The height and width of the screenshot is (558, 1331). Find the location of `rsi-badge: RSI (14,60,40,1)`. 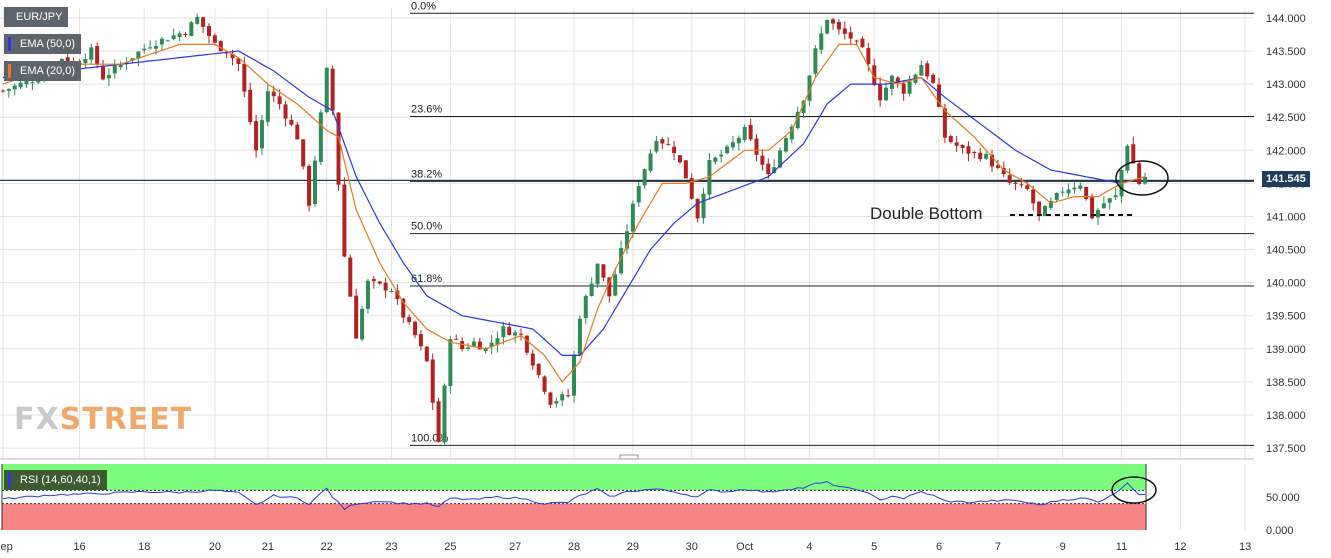

rsi-badge: RSI (14,60,40,1) is located at coordinates (55, 480).